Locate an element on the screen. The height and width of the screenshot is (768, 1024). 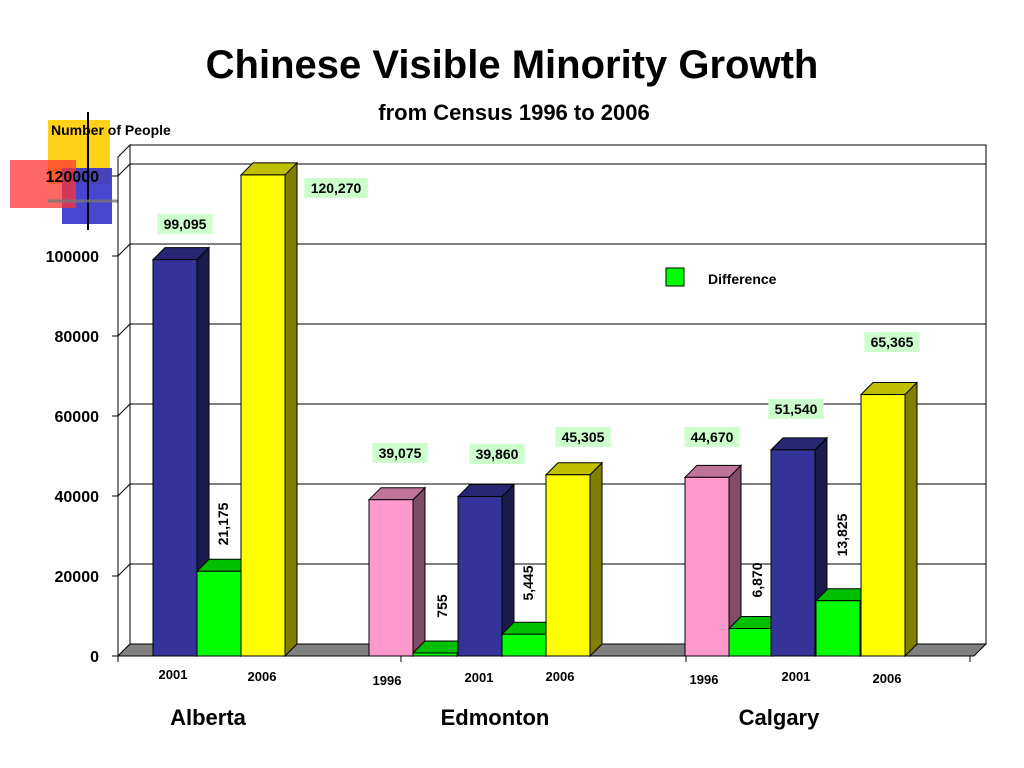
y-tick-label: 120000 is located at coordinates (72, 177).